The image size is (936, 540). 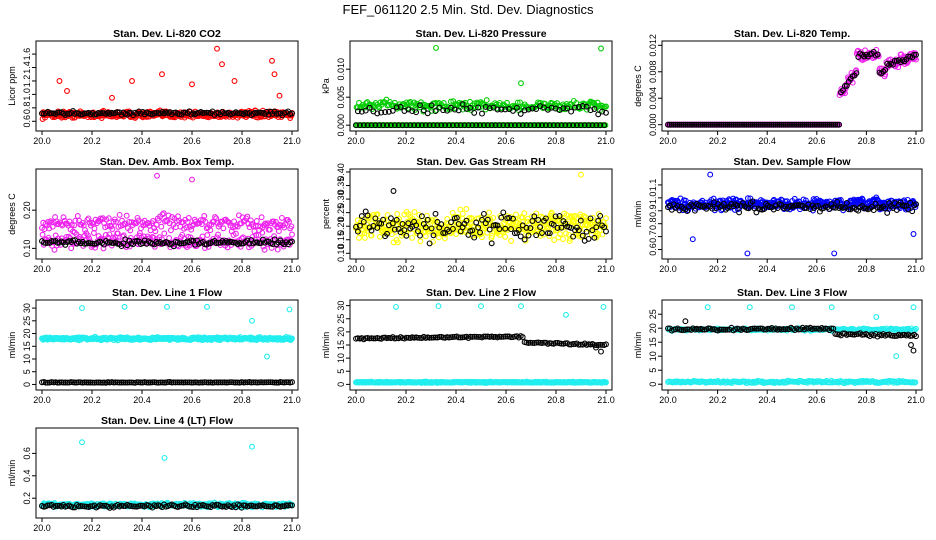 I want to click on y-tick-label: 1.1, so click(x=653, y=185).